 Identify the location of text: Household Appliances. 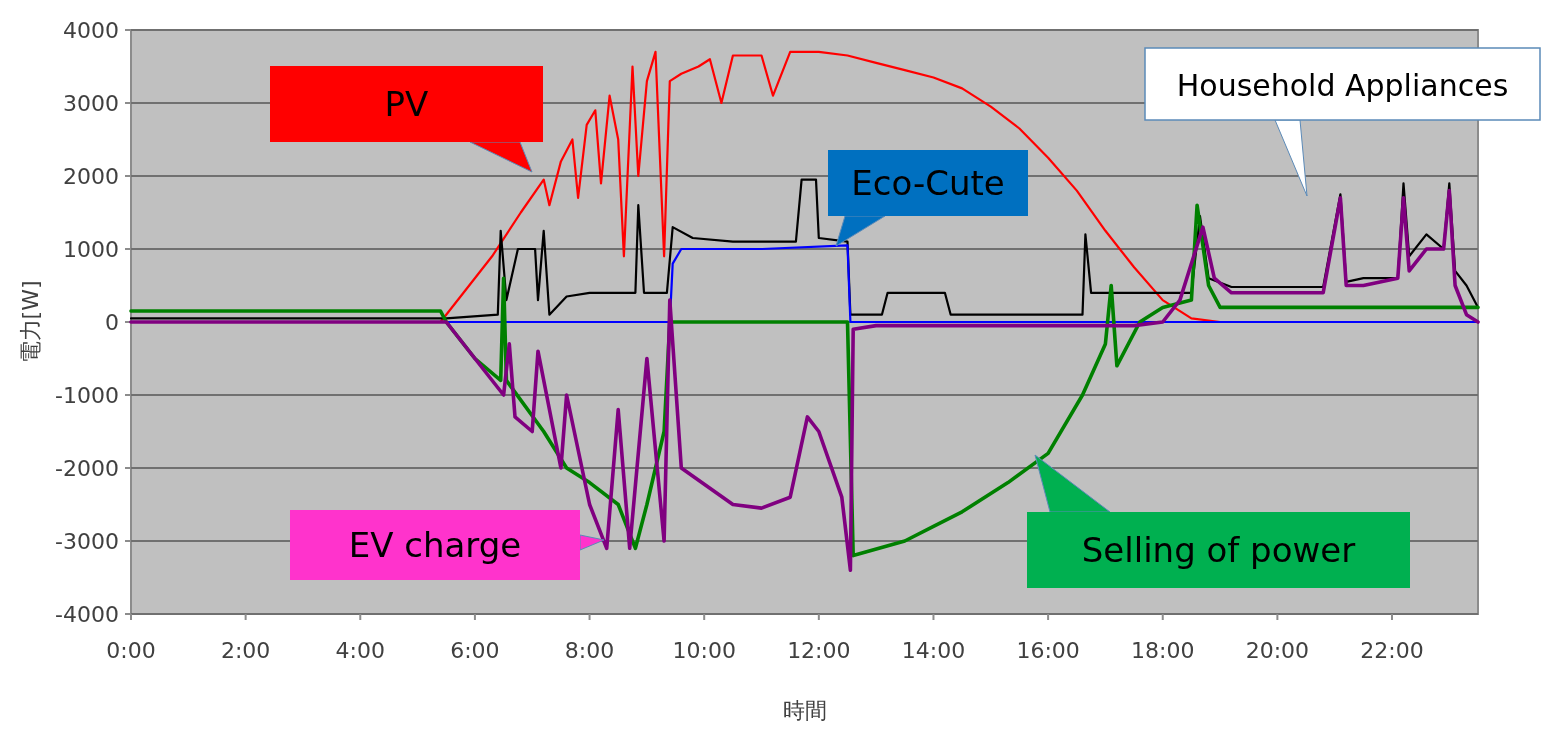
(1342, 85).